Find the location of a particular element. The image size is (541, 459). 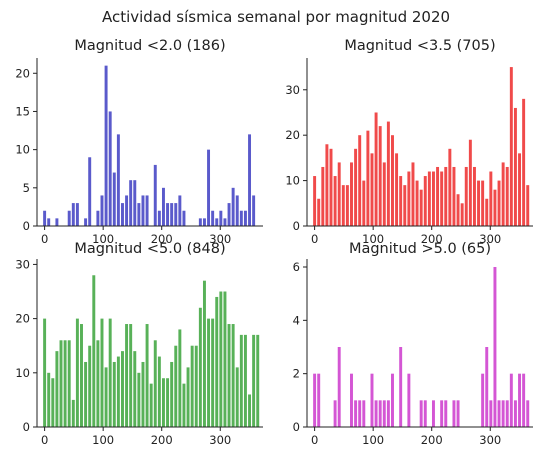

x-tick-label: 0 is located at coordinates (44, 440).